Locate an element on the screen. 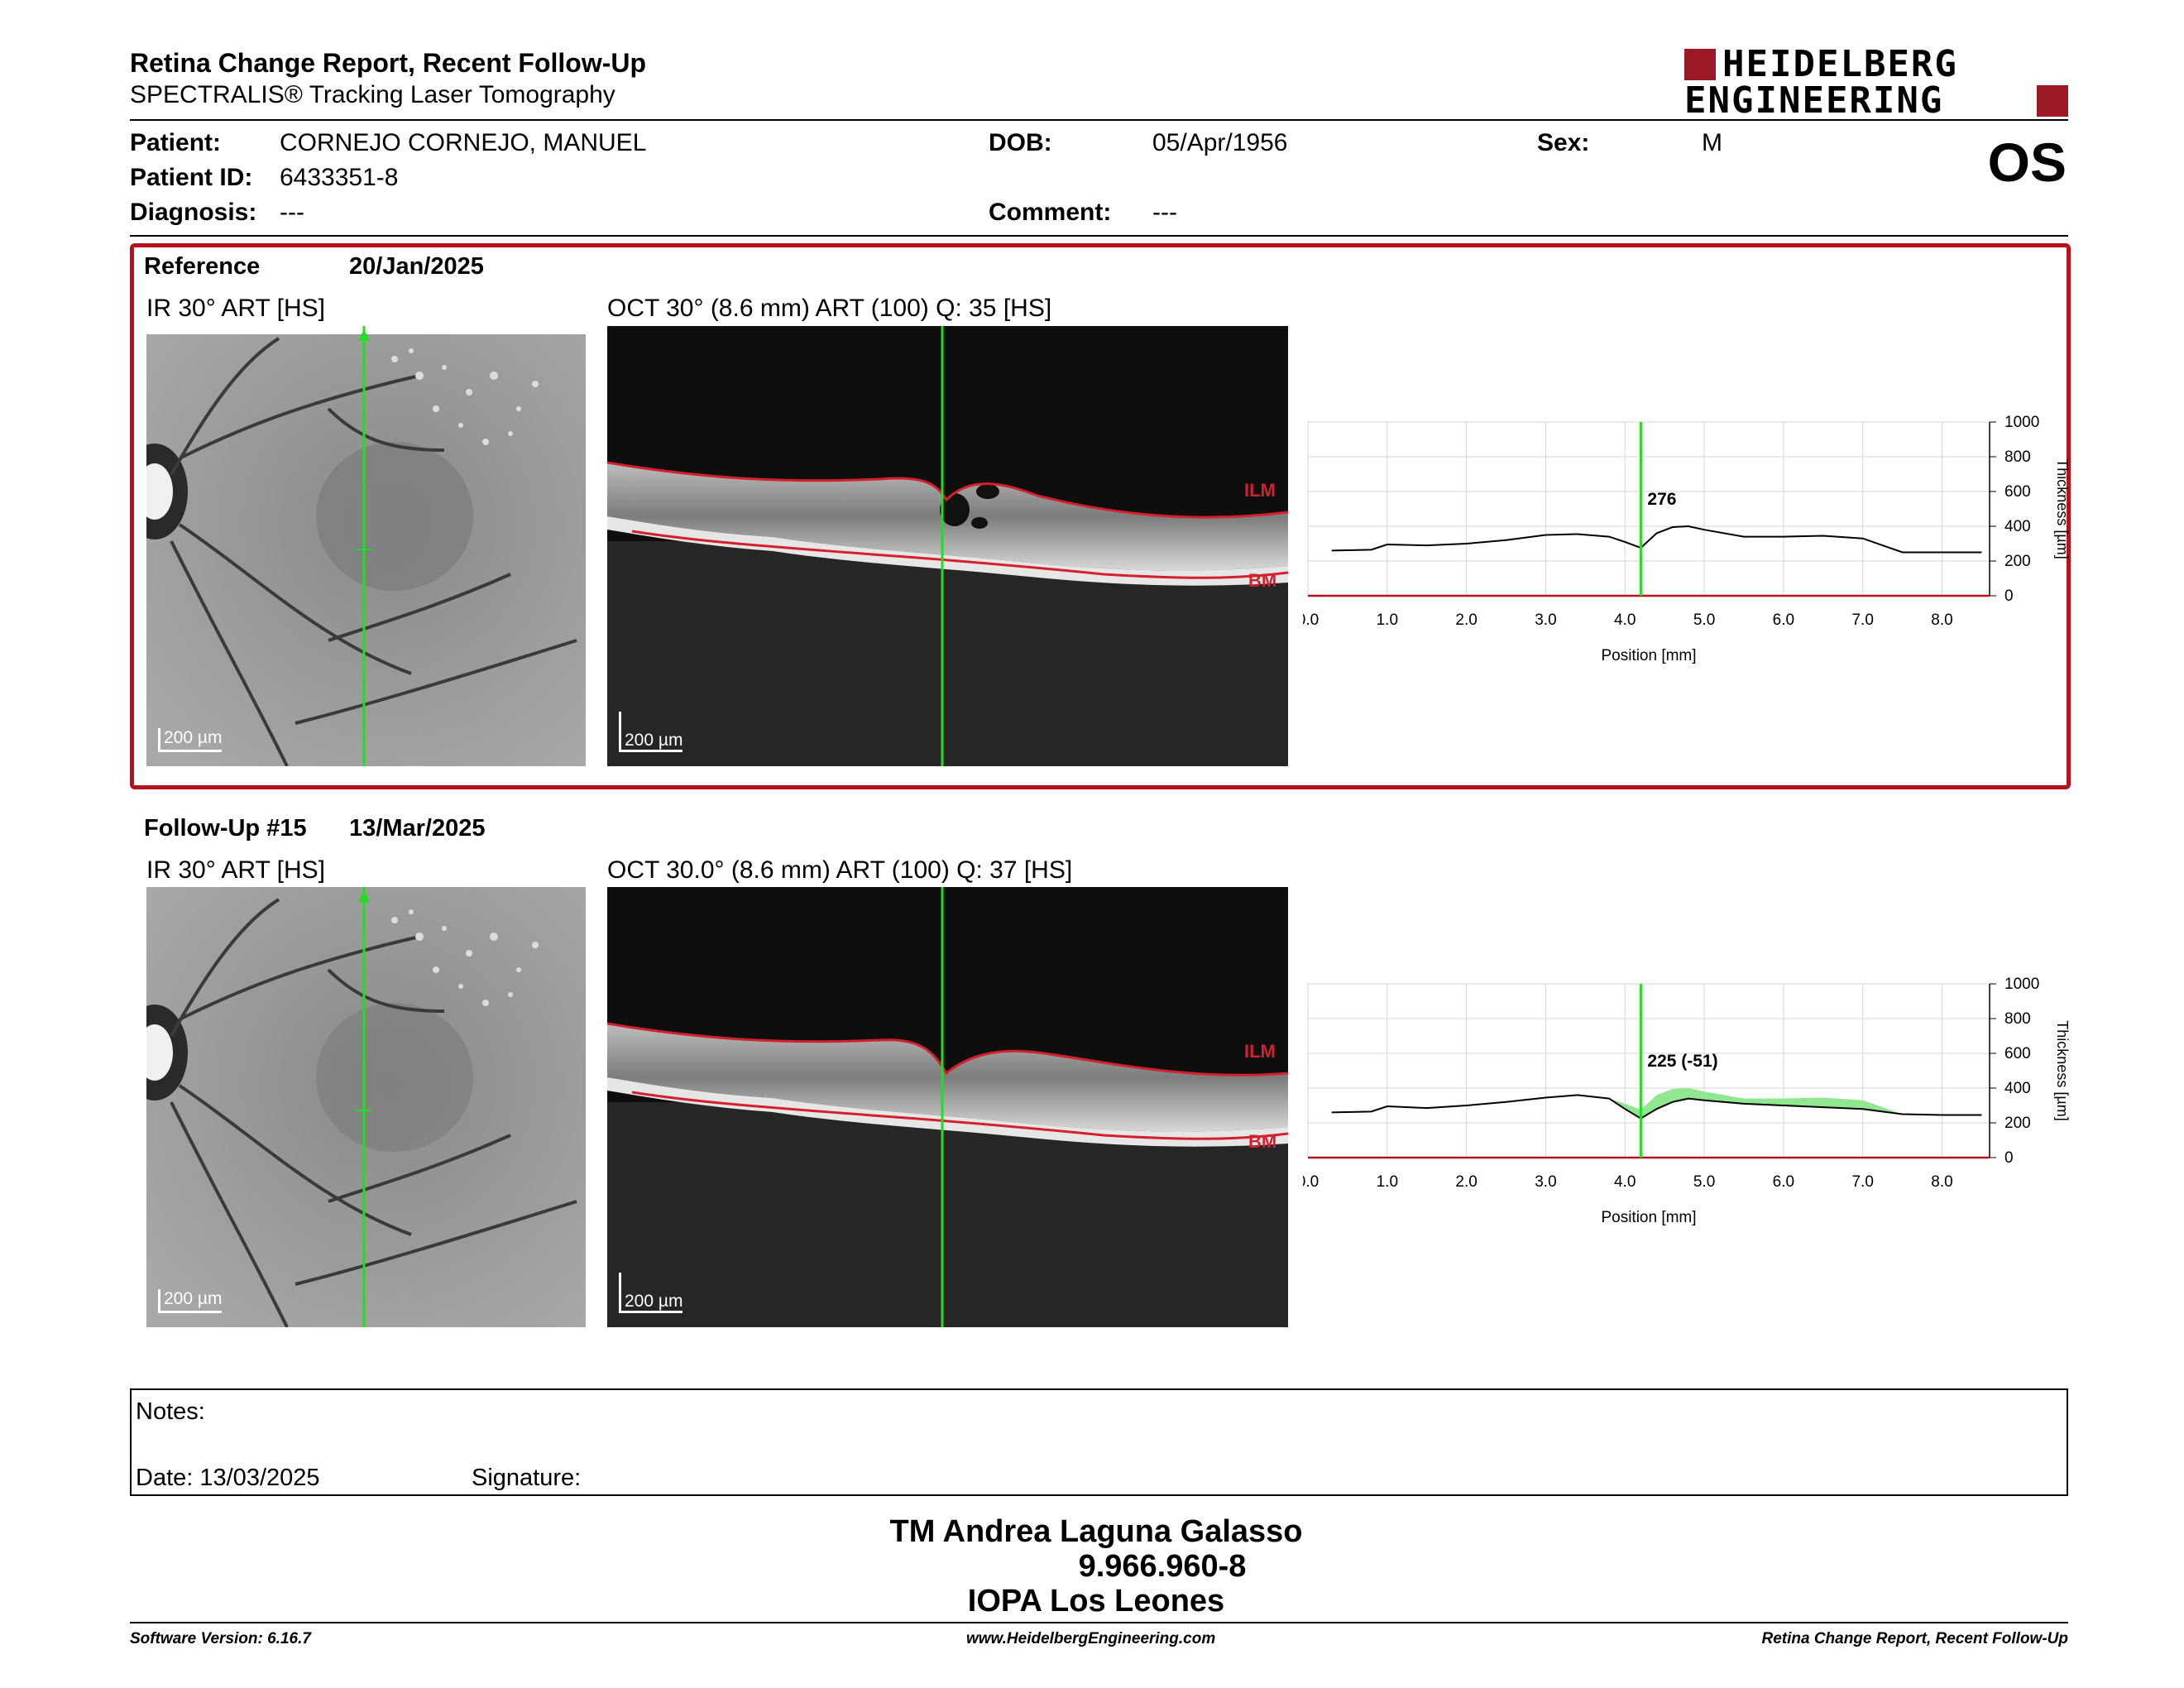 This screenshot has height=1688, width=2184. reference-y-tick-label: 200 is located at coordinates (2017, 561).